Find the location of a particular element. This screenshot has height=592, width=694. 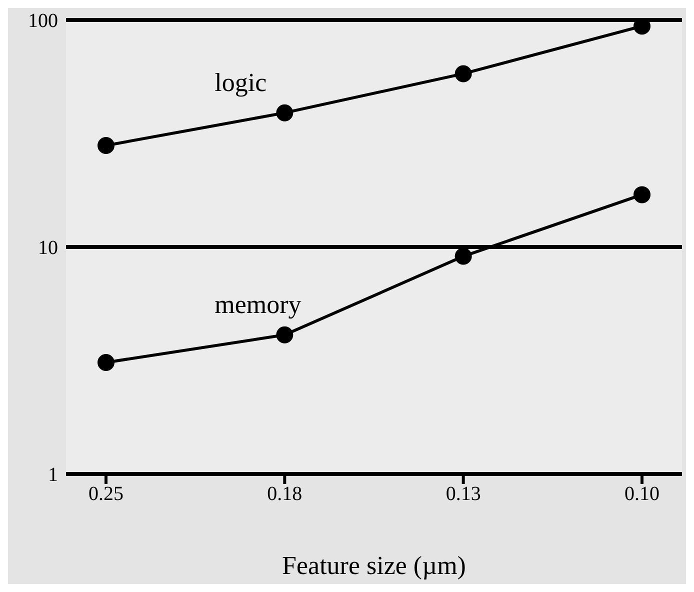

y-tick-label: 100 is located at coordinates (43, 21).